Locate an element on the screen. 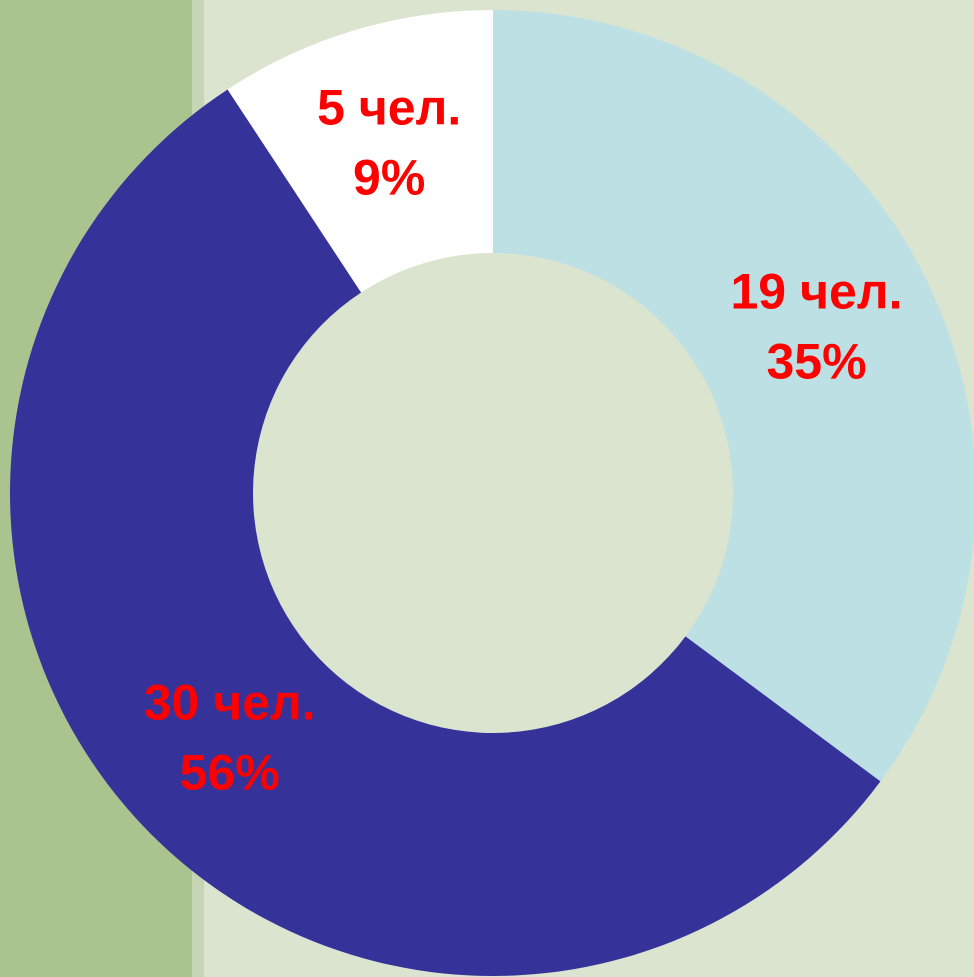 The image size is (974, 977). slice is located at coordinates (360, 151).